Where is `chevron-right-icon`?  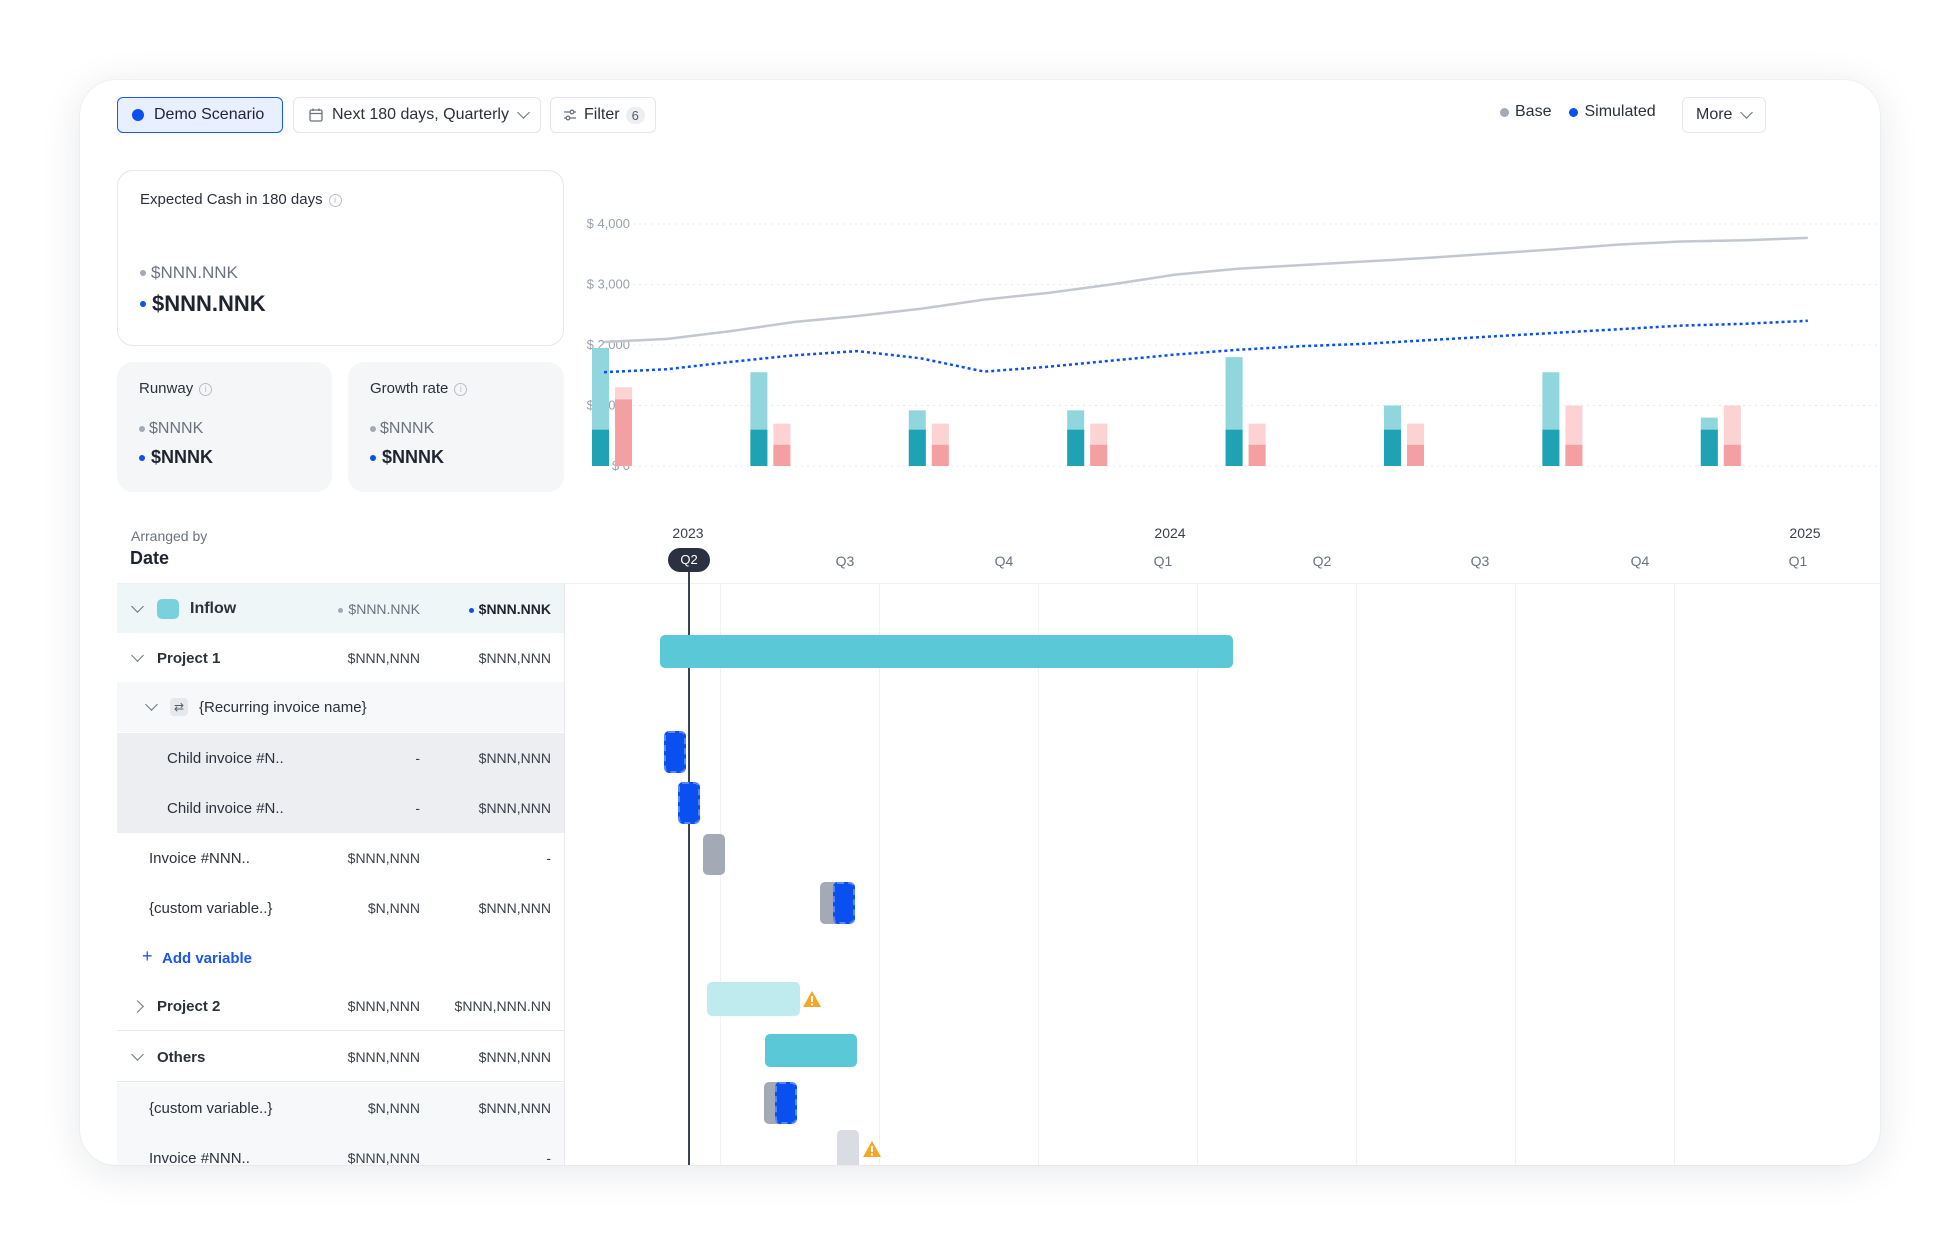 chevron-right-icon is located at coordinates (137, 1006).